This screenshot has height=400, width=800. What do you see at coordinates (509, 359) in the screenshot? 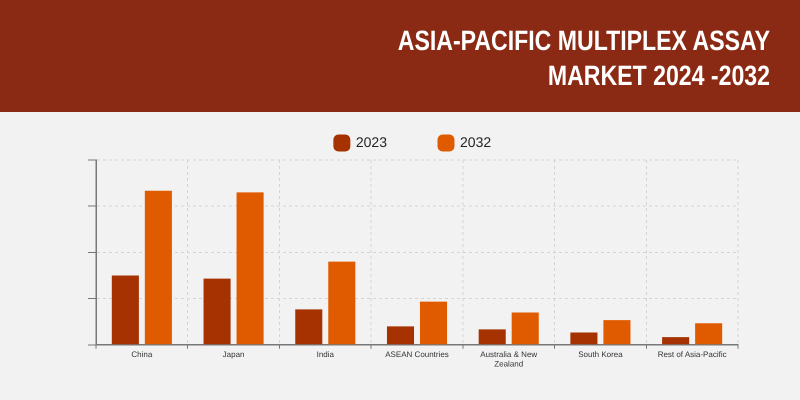
I see `x-tick-label: Australia & New Zealand` at bounding box center [509, 359].